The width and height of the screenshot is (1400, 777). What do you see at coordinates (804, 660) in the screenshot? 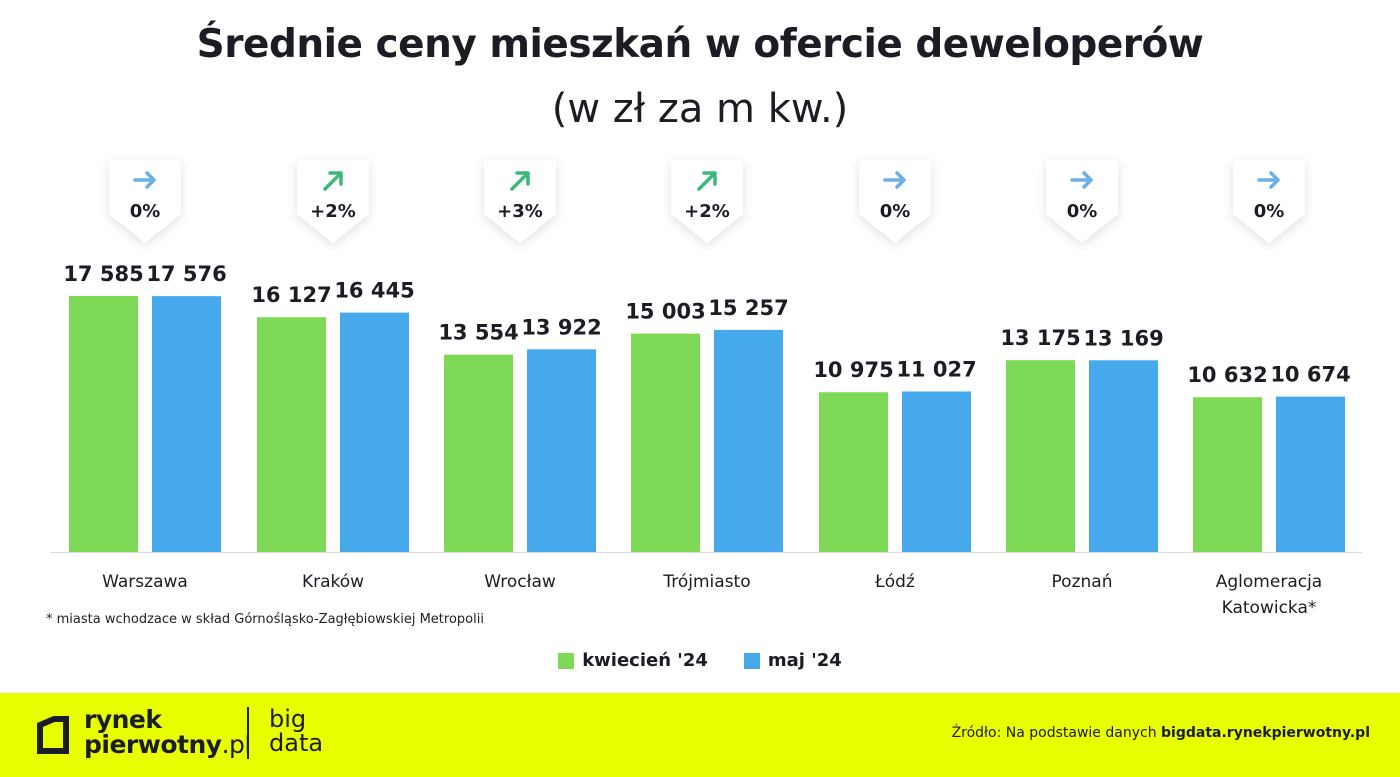
I see `legend-label-may: maj '24` at bounding box center [804, 660].